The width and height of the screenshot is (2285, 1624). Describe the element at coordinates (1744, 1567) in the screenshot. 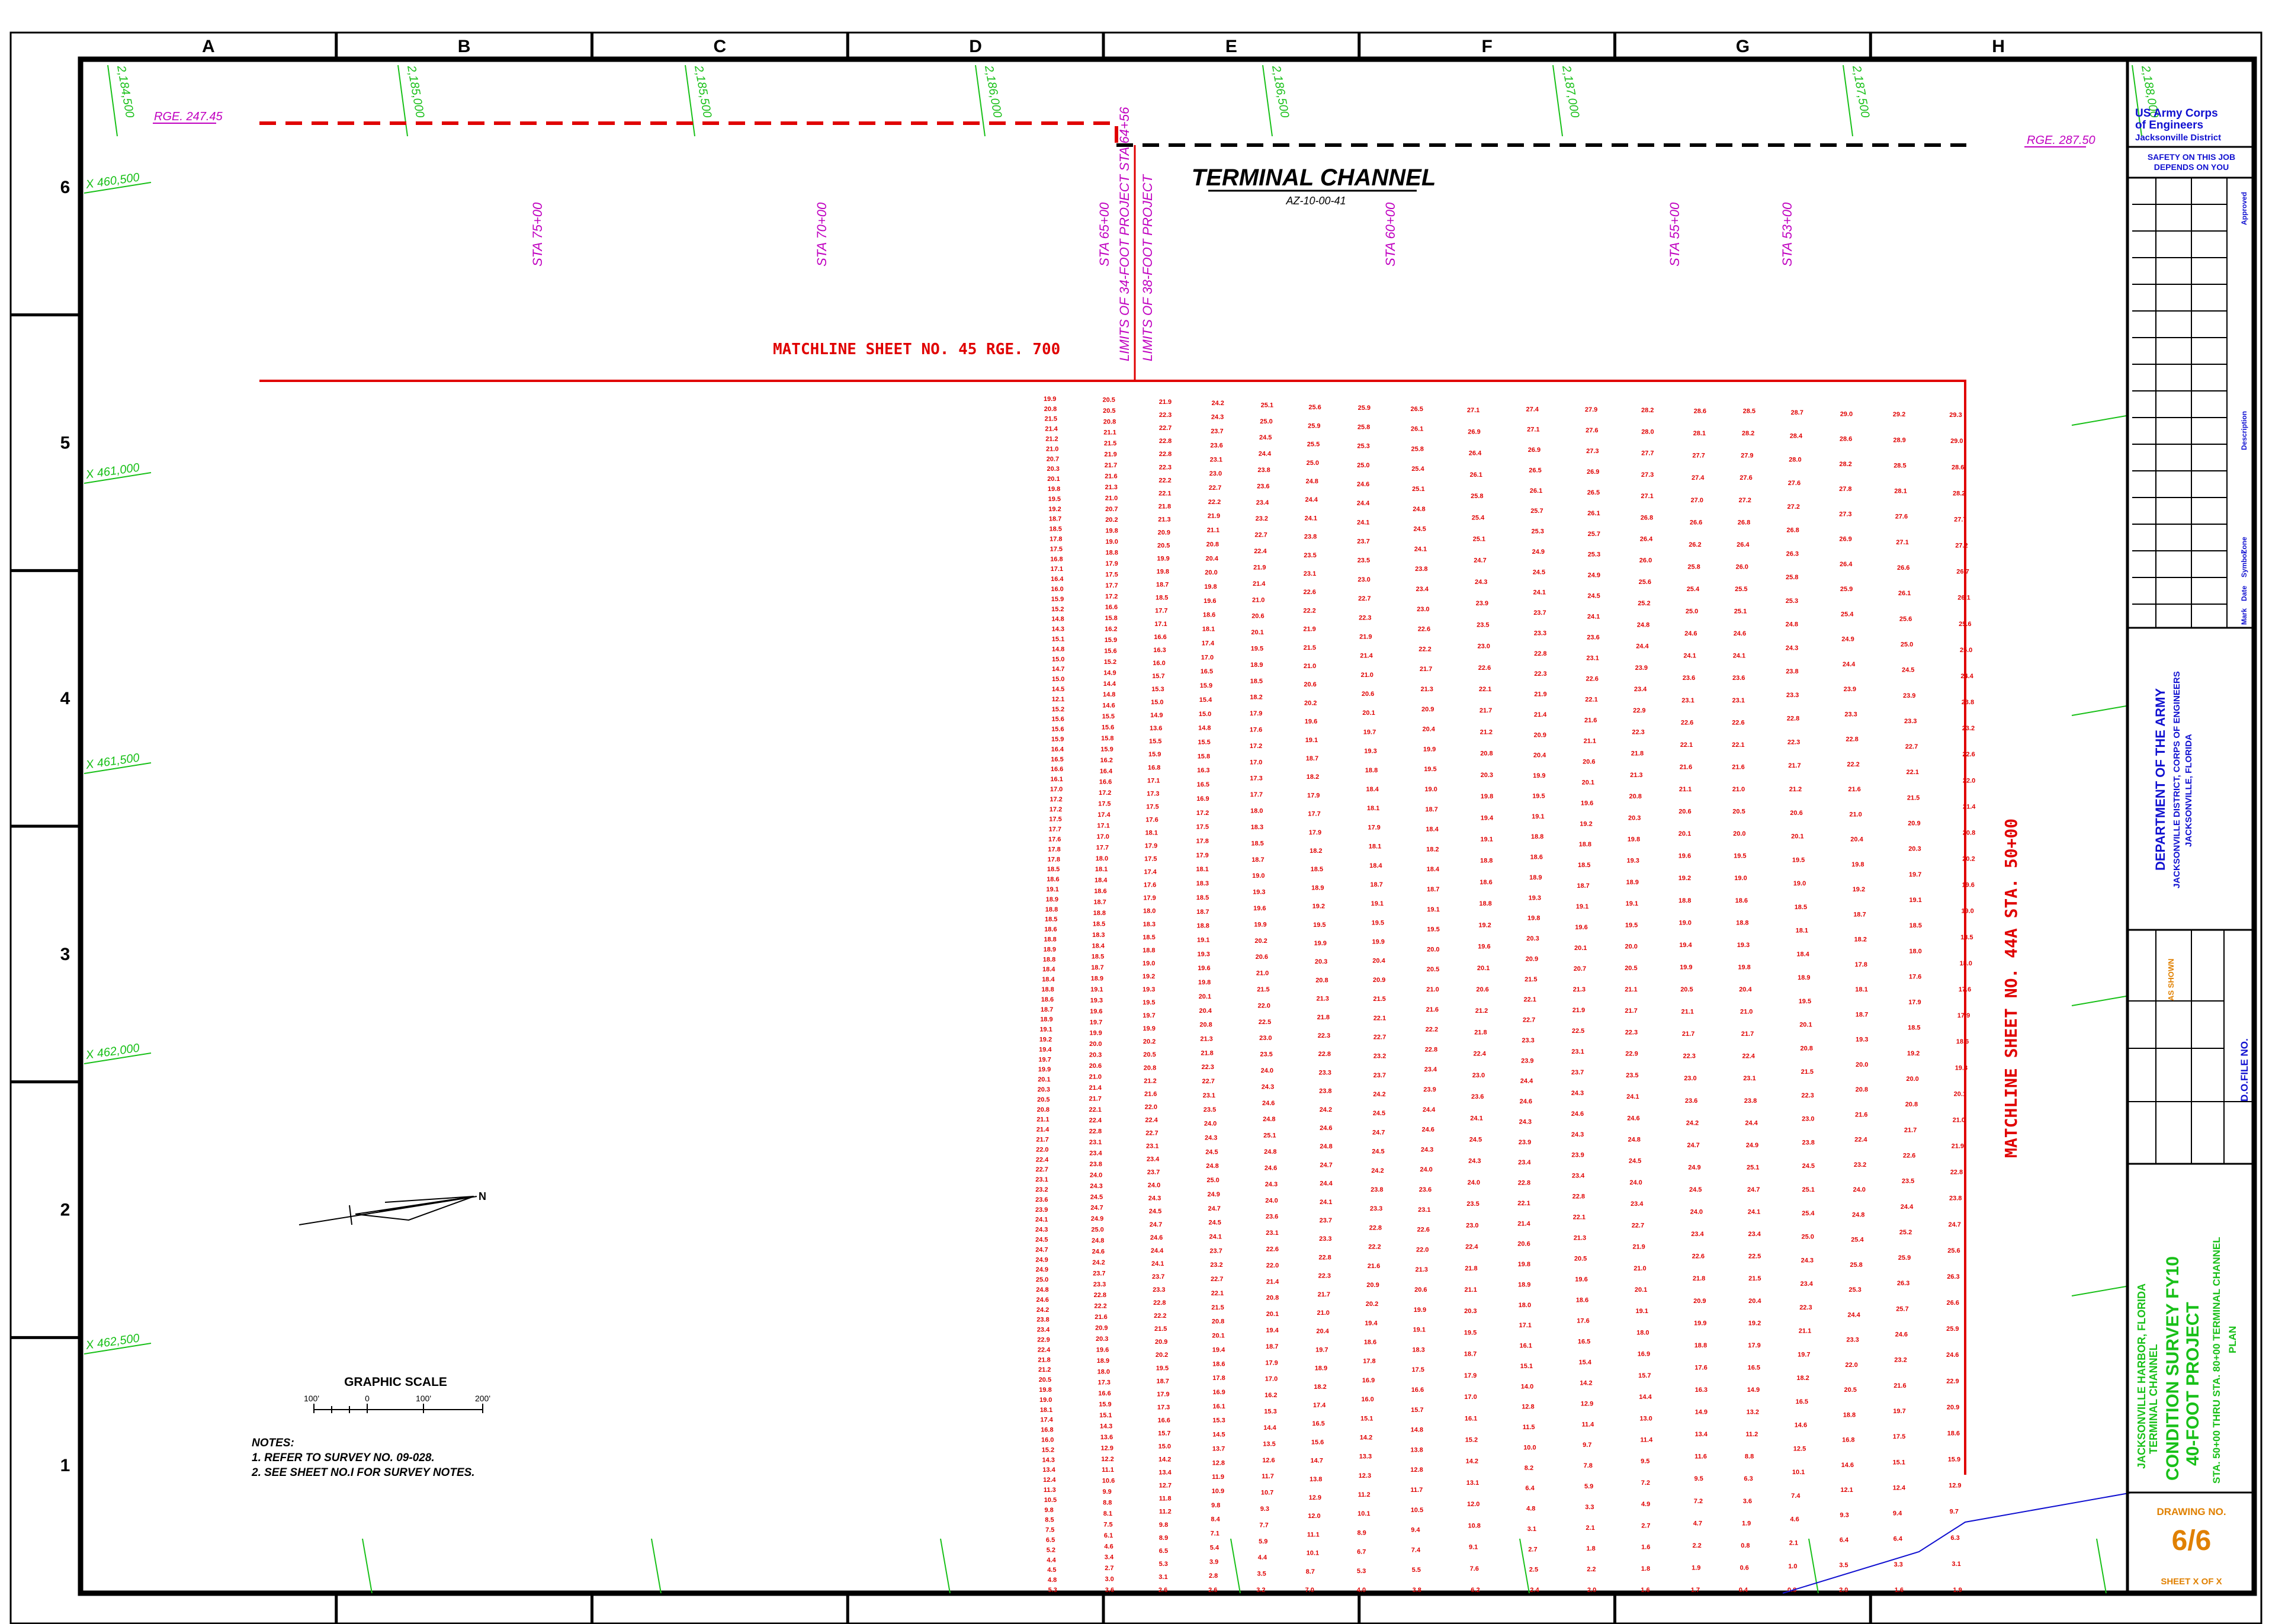

I see `sounding-value: 0.6` at that location.